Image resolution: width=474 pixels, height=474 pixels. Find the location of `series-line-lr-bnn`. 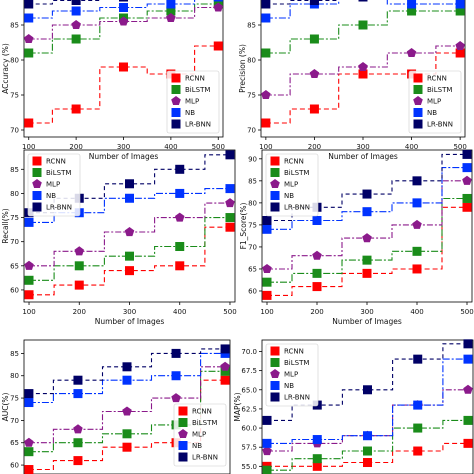

series-line-lr-bnn is located at coordinates (127, 371).